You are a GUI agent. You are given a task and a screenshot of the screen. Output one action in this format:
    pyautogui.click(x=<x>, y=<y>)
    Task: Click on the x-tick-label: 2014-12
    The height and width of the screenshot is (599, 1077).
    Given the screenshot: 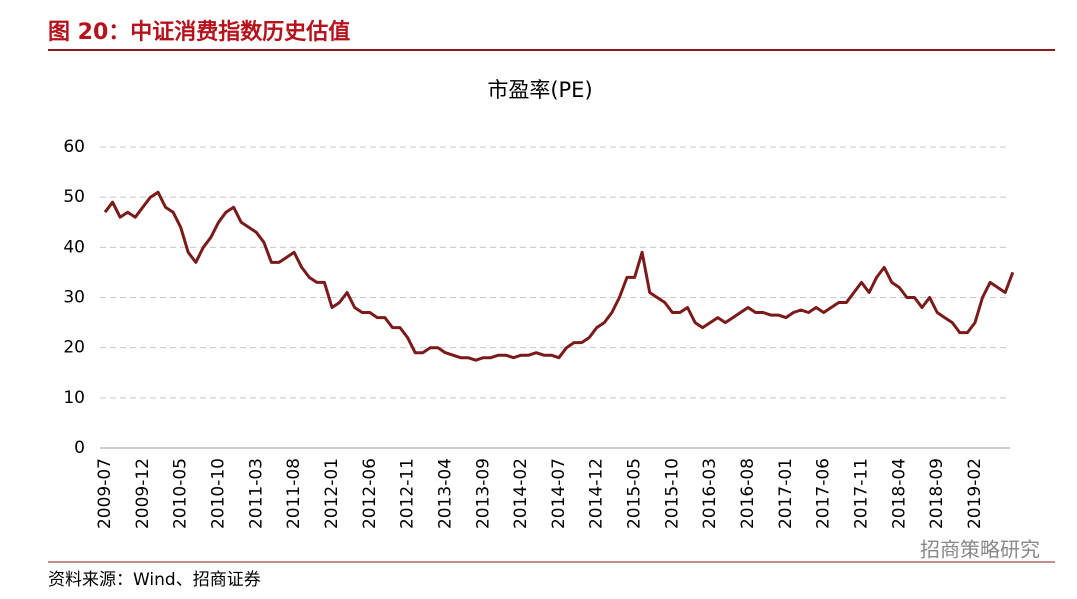 What is the action you would take?
    pyautogui.click(x=597, y=493)
    